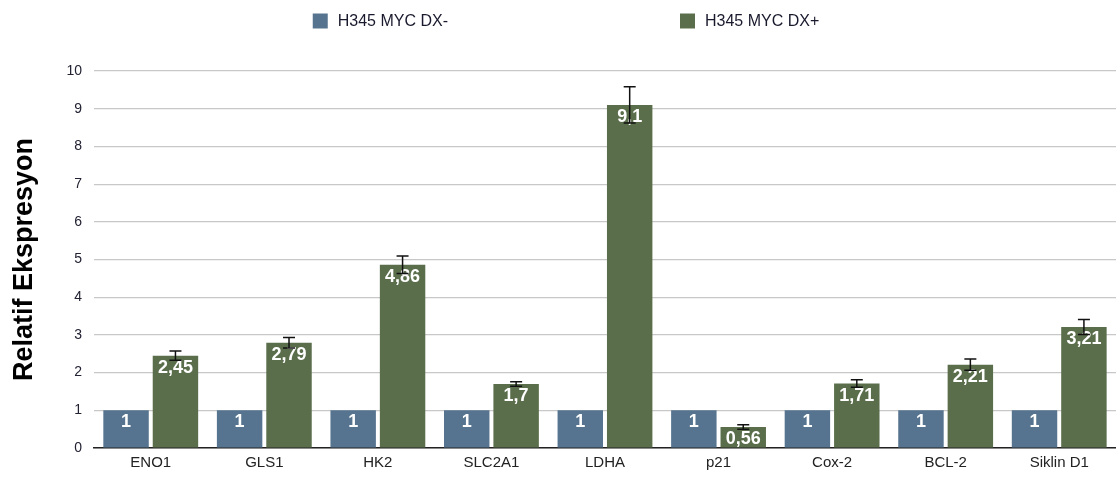 This screenshot has height=478, width=1116. What do you see at coordinates (289, 353) in the screenshot?
I see `data-label: 2,79` at bounding box center [289, 353].